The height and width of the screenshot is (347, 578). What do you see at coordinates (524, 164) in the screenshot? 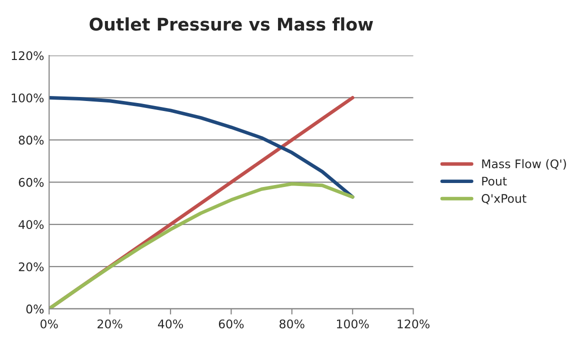
I see `legend-label: Mass Flow (Q')` at bounding box center [524, 164].